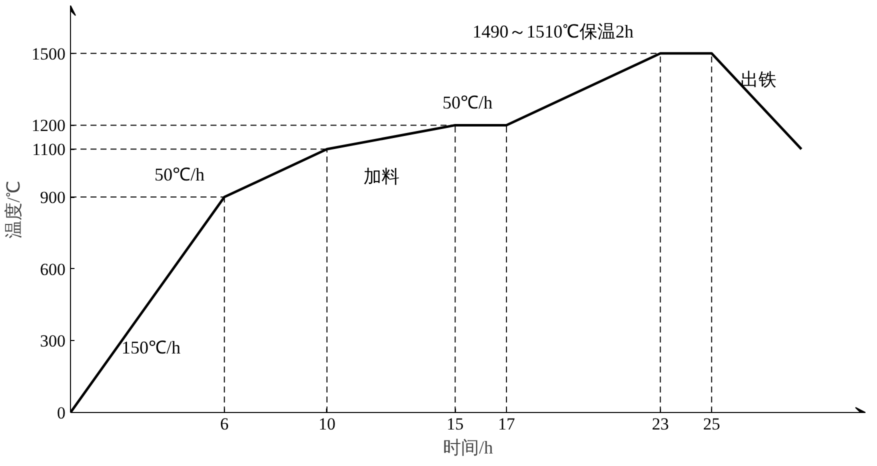 Image resolution: width=877 pixels, height=466 pixels. Describe the element at coordinates (224, 424) in the screenshot. I see `x-tick-label: 6` at that location.